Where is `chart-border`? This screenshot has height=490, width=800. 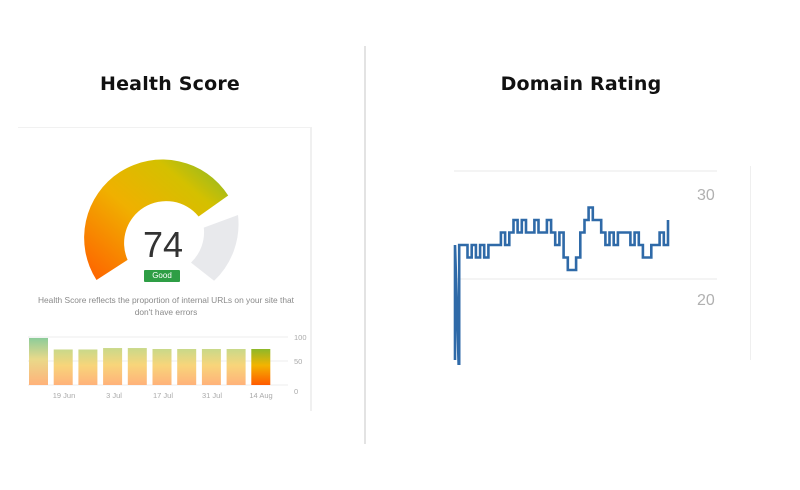 chart-border is located at coordinates (750, 263).